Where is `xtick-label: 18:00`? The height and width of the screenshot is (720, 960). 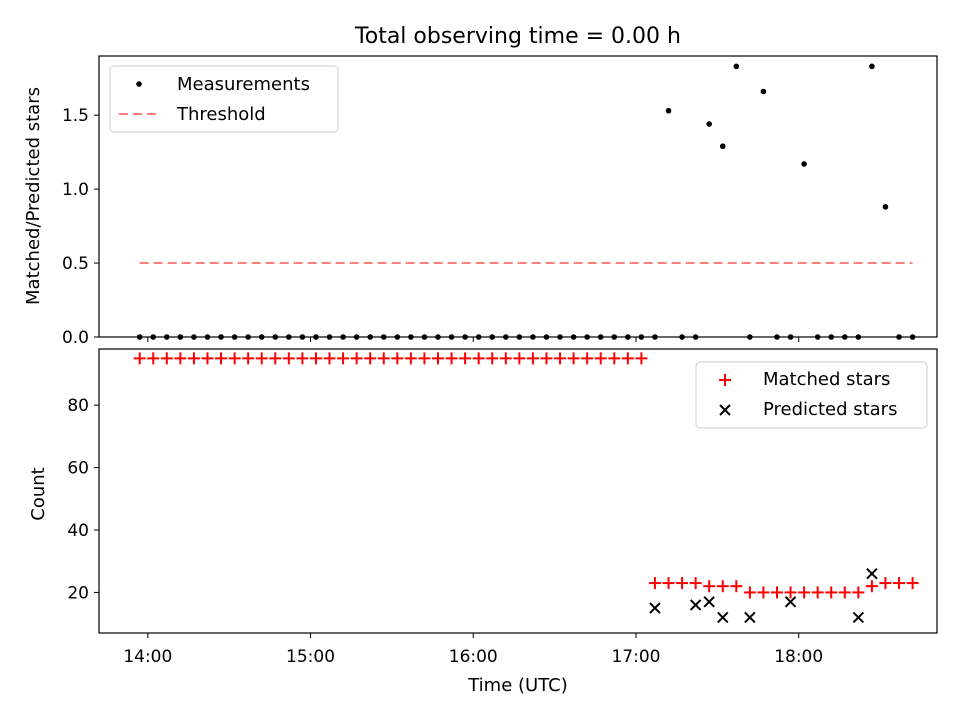 xtick-label: 18:00 is located at coordinates (798, 657).